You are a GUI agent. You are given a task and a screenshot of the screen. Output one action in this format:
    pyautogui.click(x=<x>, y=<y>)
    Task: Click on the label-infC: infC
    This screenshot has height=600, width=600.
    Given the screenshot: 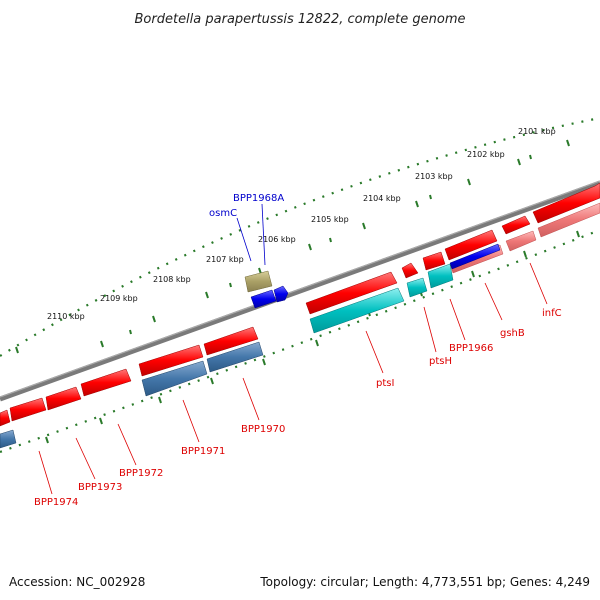 What is the action you would take?
    pyautogui.click(x=552, y=313)
    